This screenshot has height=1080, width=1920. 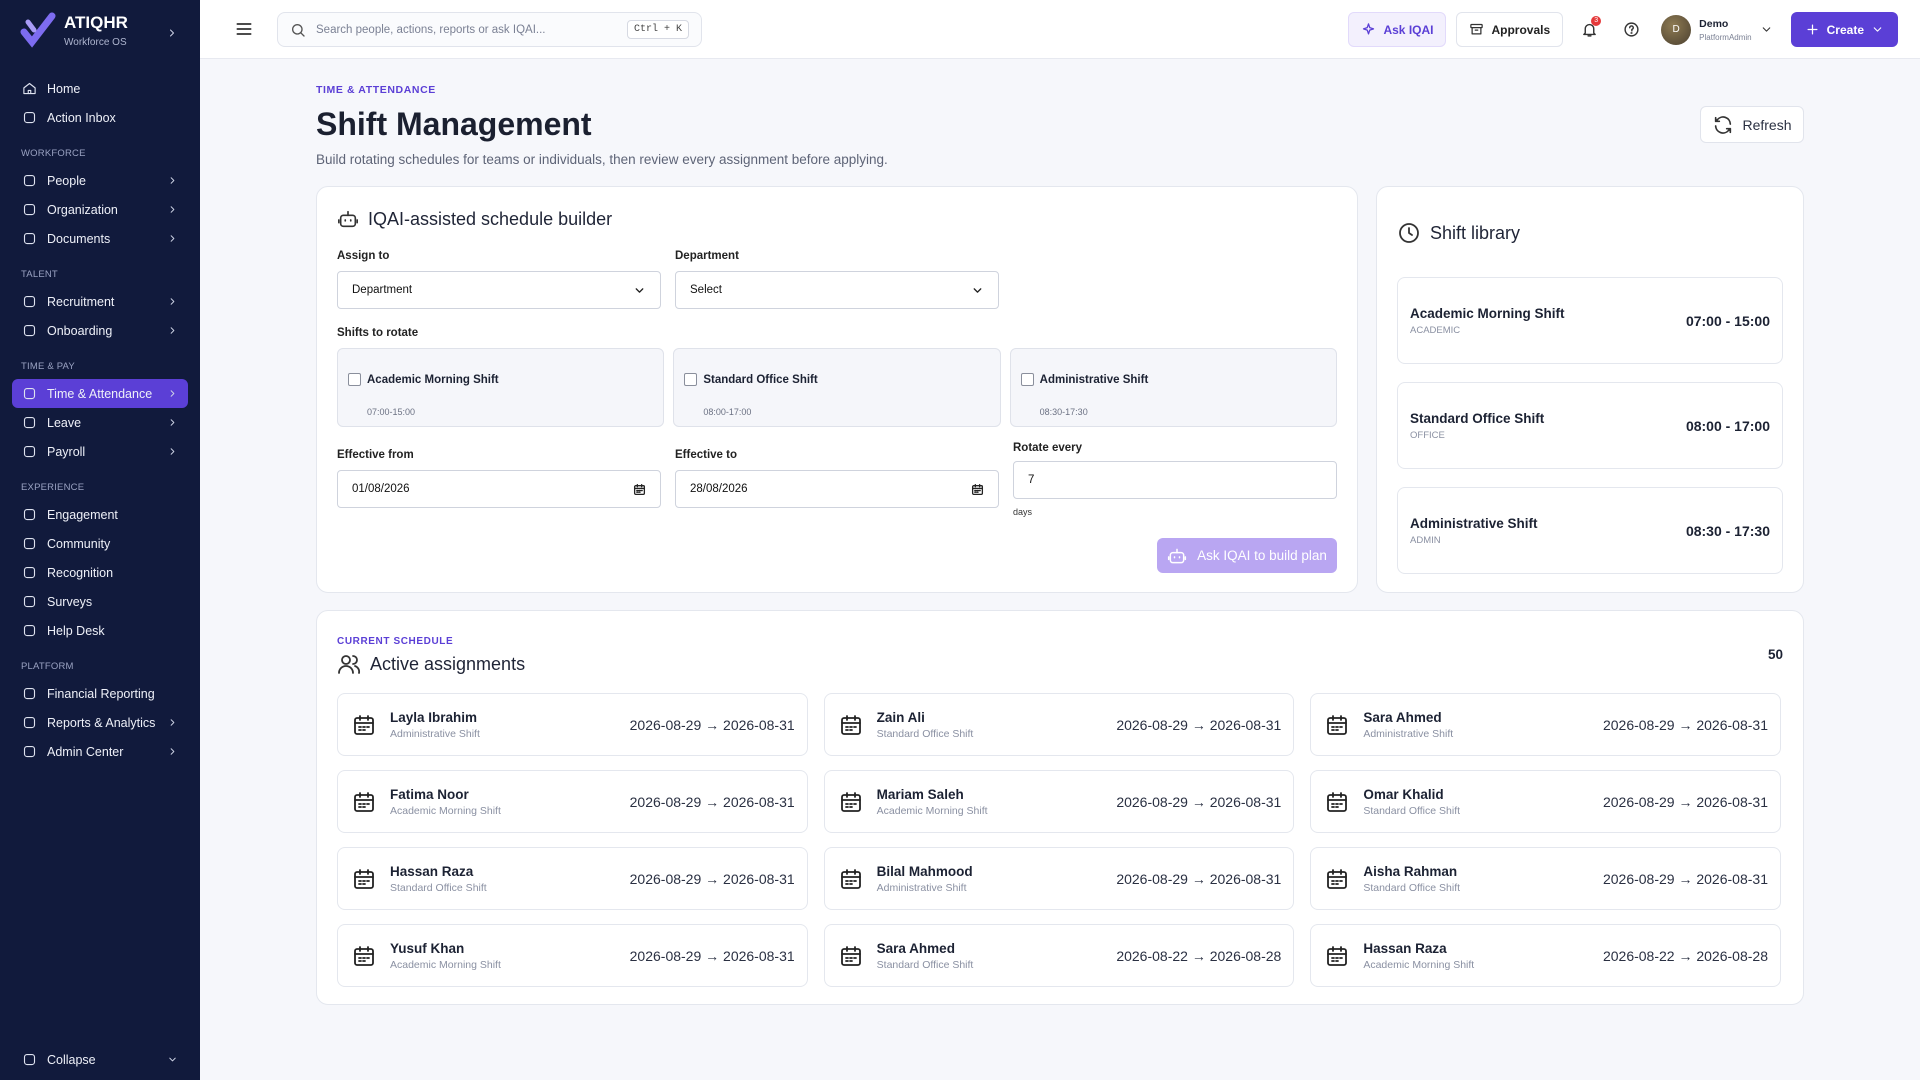 I want to click on ask-button: Ask IQAI, so click(x=1397, y=29).